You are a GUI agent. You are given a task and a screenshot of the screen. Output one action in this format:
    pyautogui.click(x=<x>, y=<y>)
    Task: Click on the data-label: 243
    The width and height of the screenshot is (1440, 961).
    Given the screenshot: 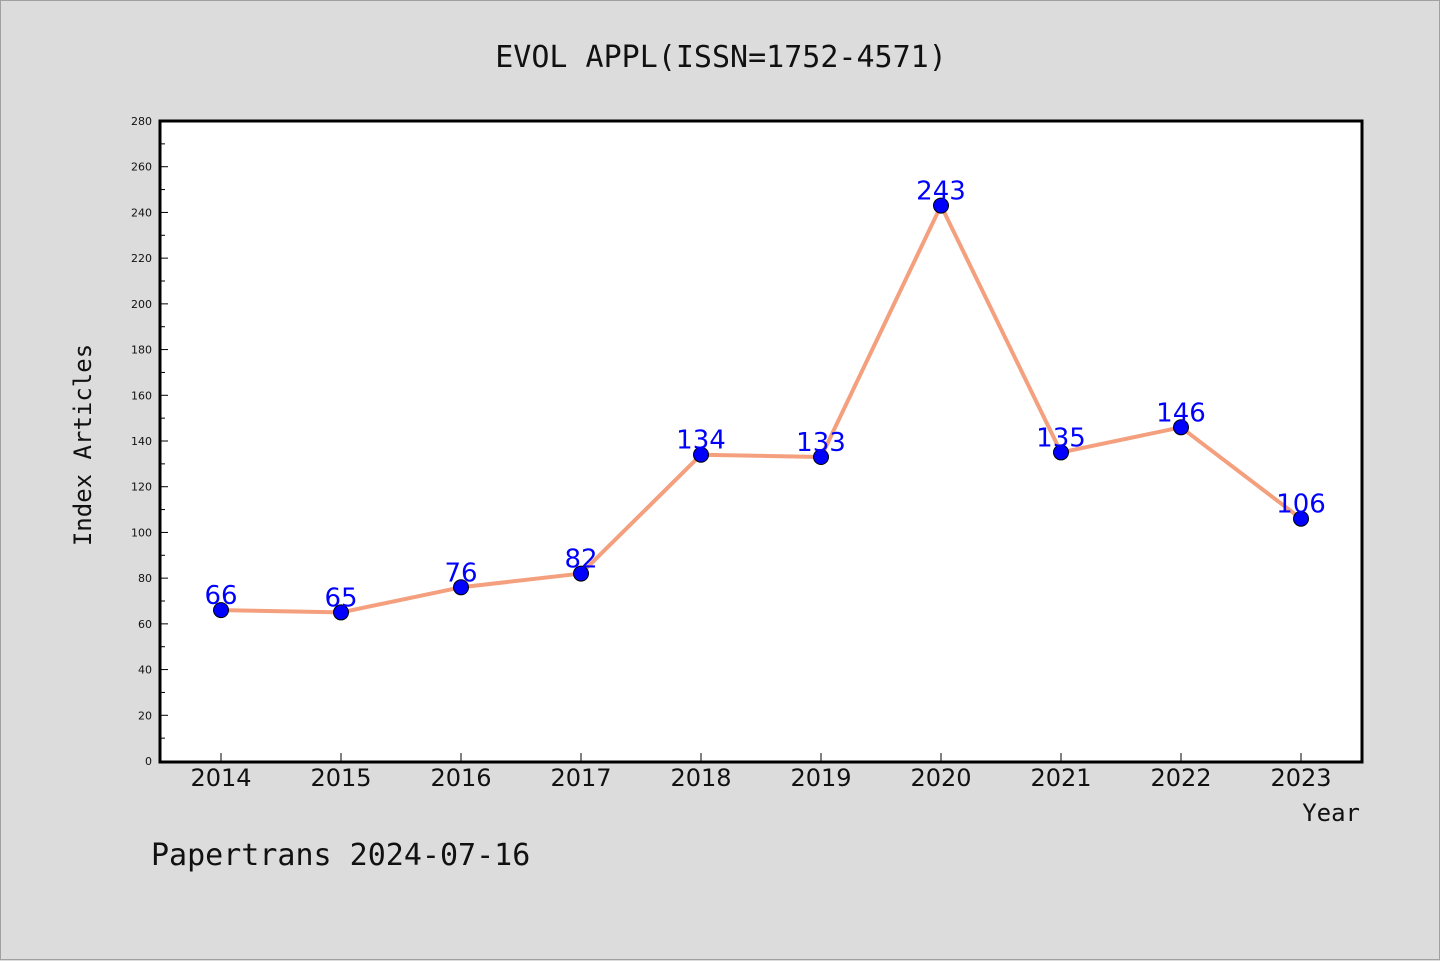 What is the action you would take?
    pyautogui.click(x=941, y=192)
    